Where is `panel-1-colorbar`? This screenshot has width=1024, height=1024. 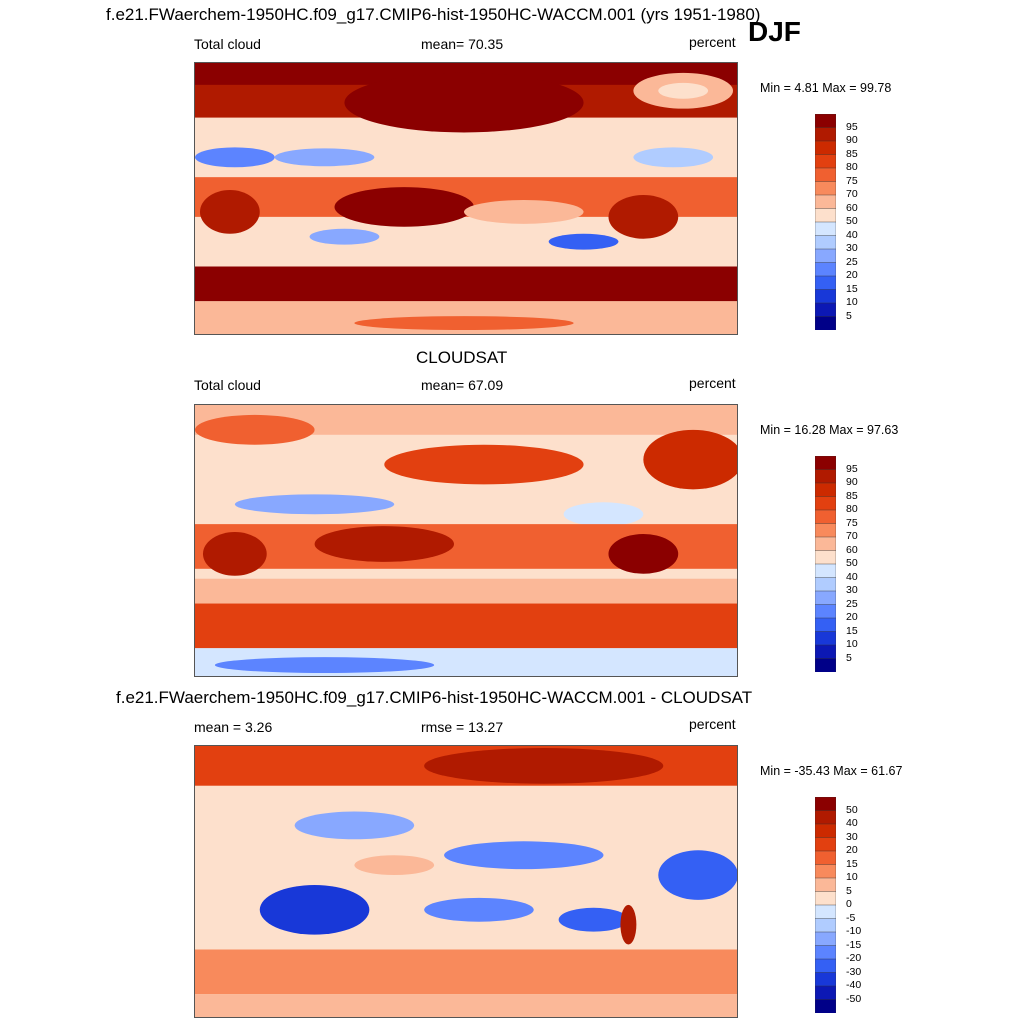
panel-1-colorbar is located at coordinates (825, 222).